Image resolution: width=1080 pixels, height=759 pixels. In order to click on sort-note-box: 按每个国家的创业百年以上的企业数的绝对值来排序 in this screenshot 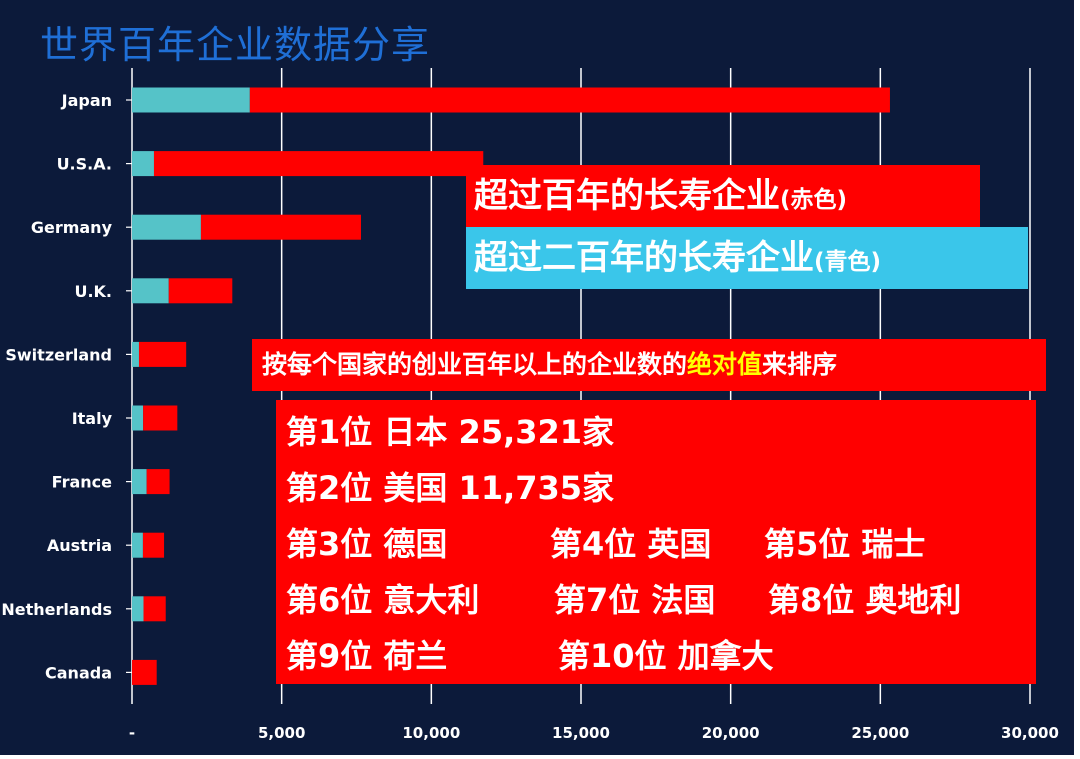, I will do `click(649, 365)`.